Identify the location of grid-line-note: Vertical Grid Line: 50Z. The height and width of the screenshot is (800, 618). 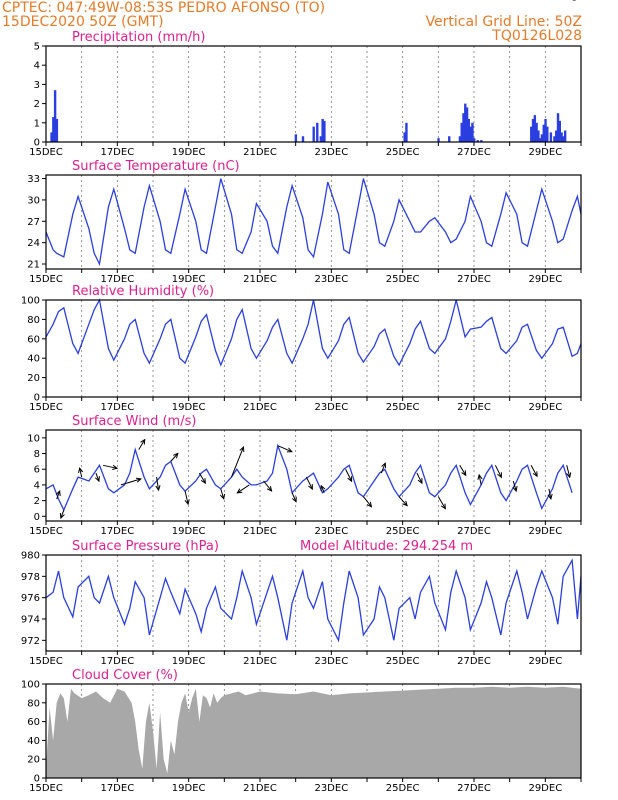
(504, 22).